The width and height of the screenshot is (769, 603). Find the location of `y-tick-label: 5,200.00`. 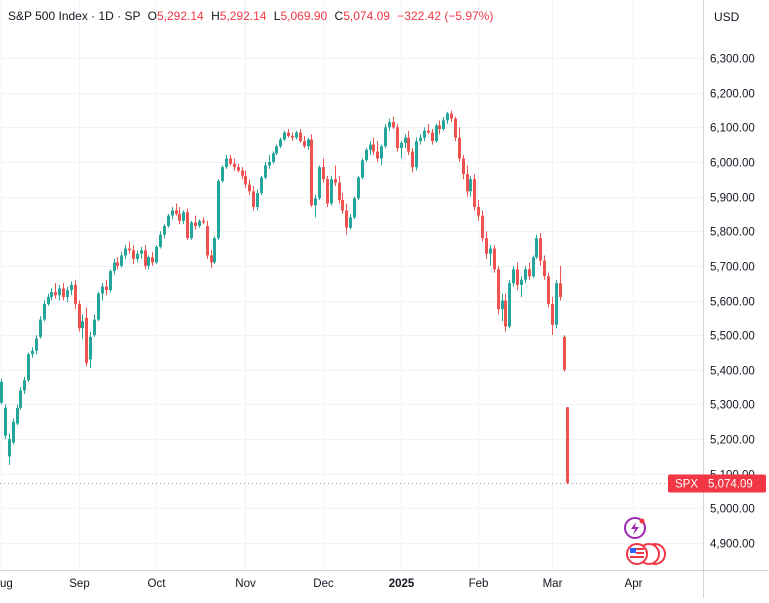

y-tick-label: 5,200.00 is located at coordinates (732, 441).